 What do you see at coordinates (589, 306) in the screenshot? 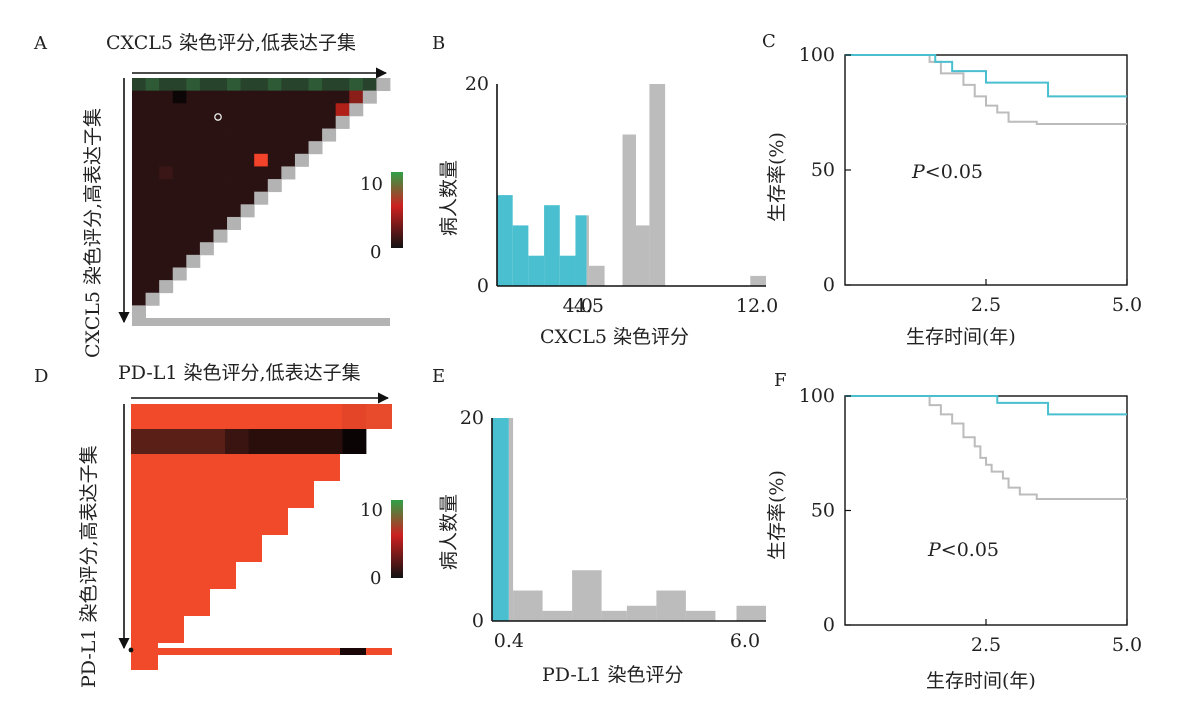
I see `panel-b-xtick-label: 4.5` at bounding box center [589, 306].